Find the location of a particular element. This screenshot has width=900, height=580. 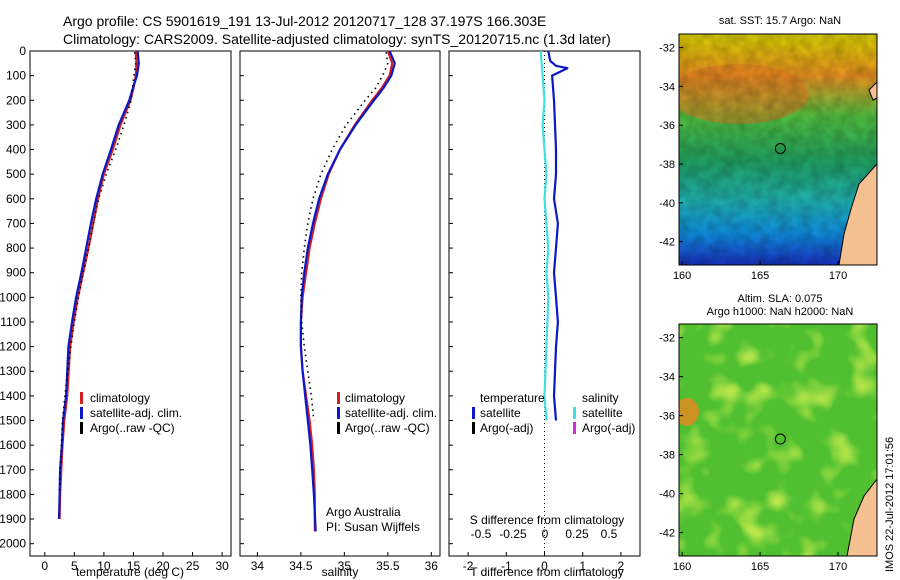

sst-map-frame is located at coordinates (778, 149).